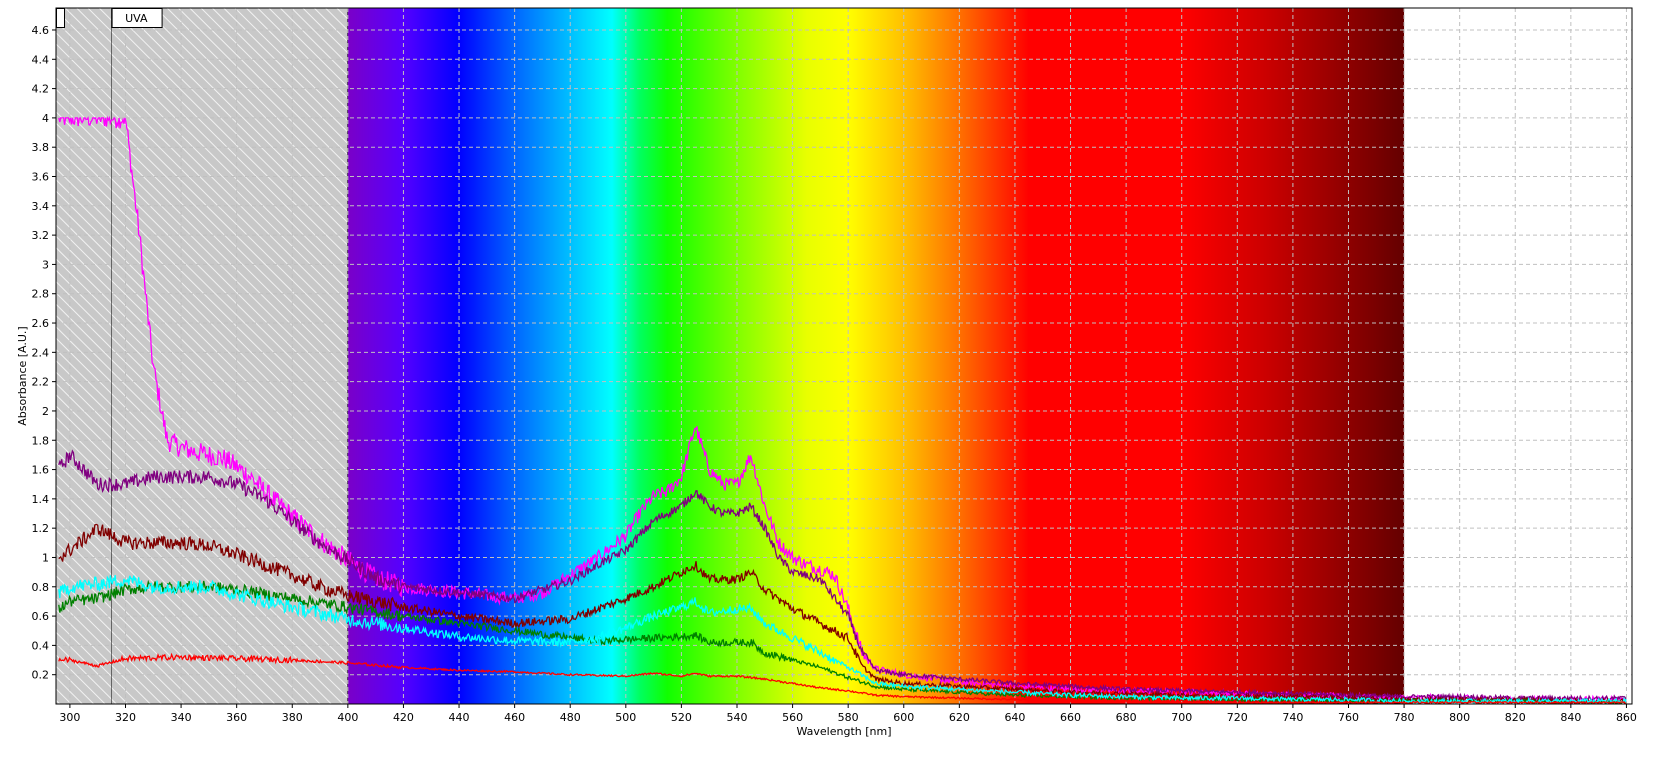 The image size is (1666, 770). I want to click on x-axis-title: Wavelength [nm], so click(843, 731).